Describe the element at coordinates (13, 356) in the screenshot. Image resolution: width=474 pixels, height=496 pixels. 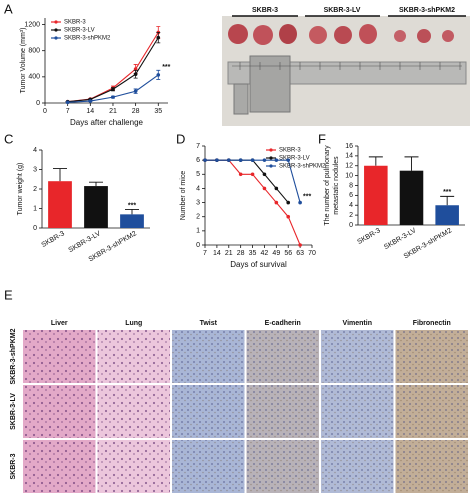
I see `row-label: SKBR-3-shPKM2` at that location.